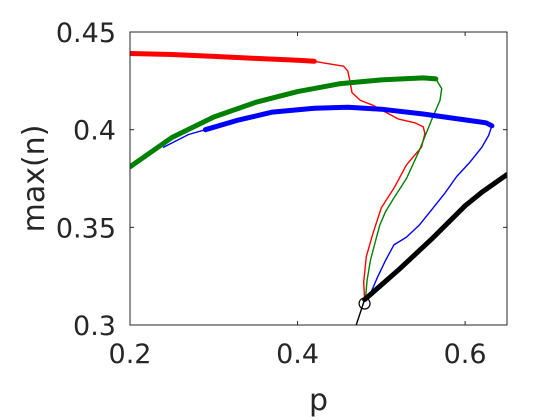 The image size is (560, 420). What do you see at coordinates (86, 228) in the screenshot?
I see `y-tick-label: 0.35` at bounding box center [86, 228].